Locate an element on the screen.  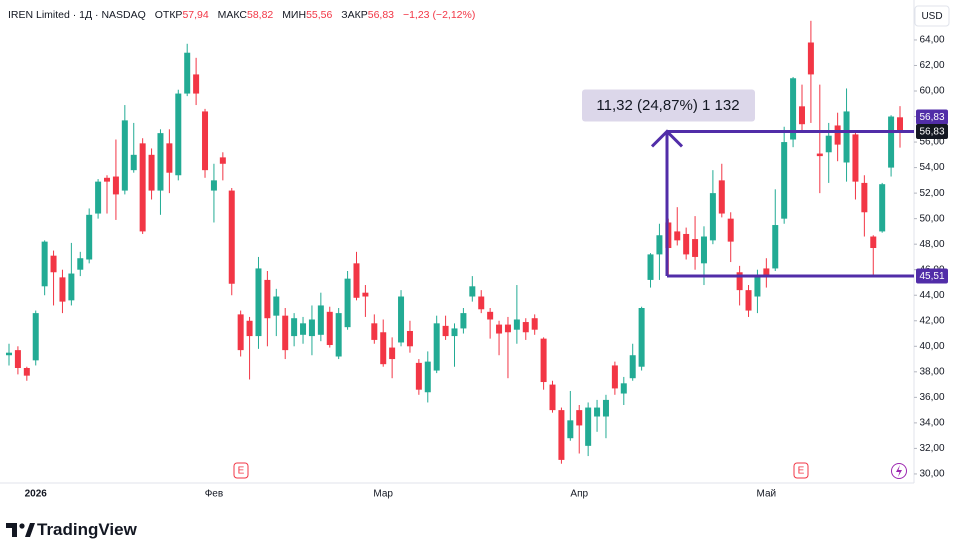
x-tick-label: Мар is located at coordinates (383, 494).